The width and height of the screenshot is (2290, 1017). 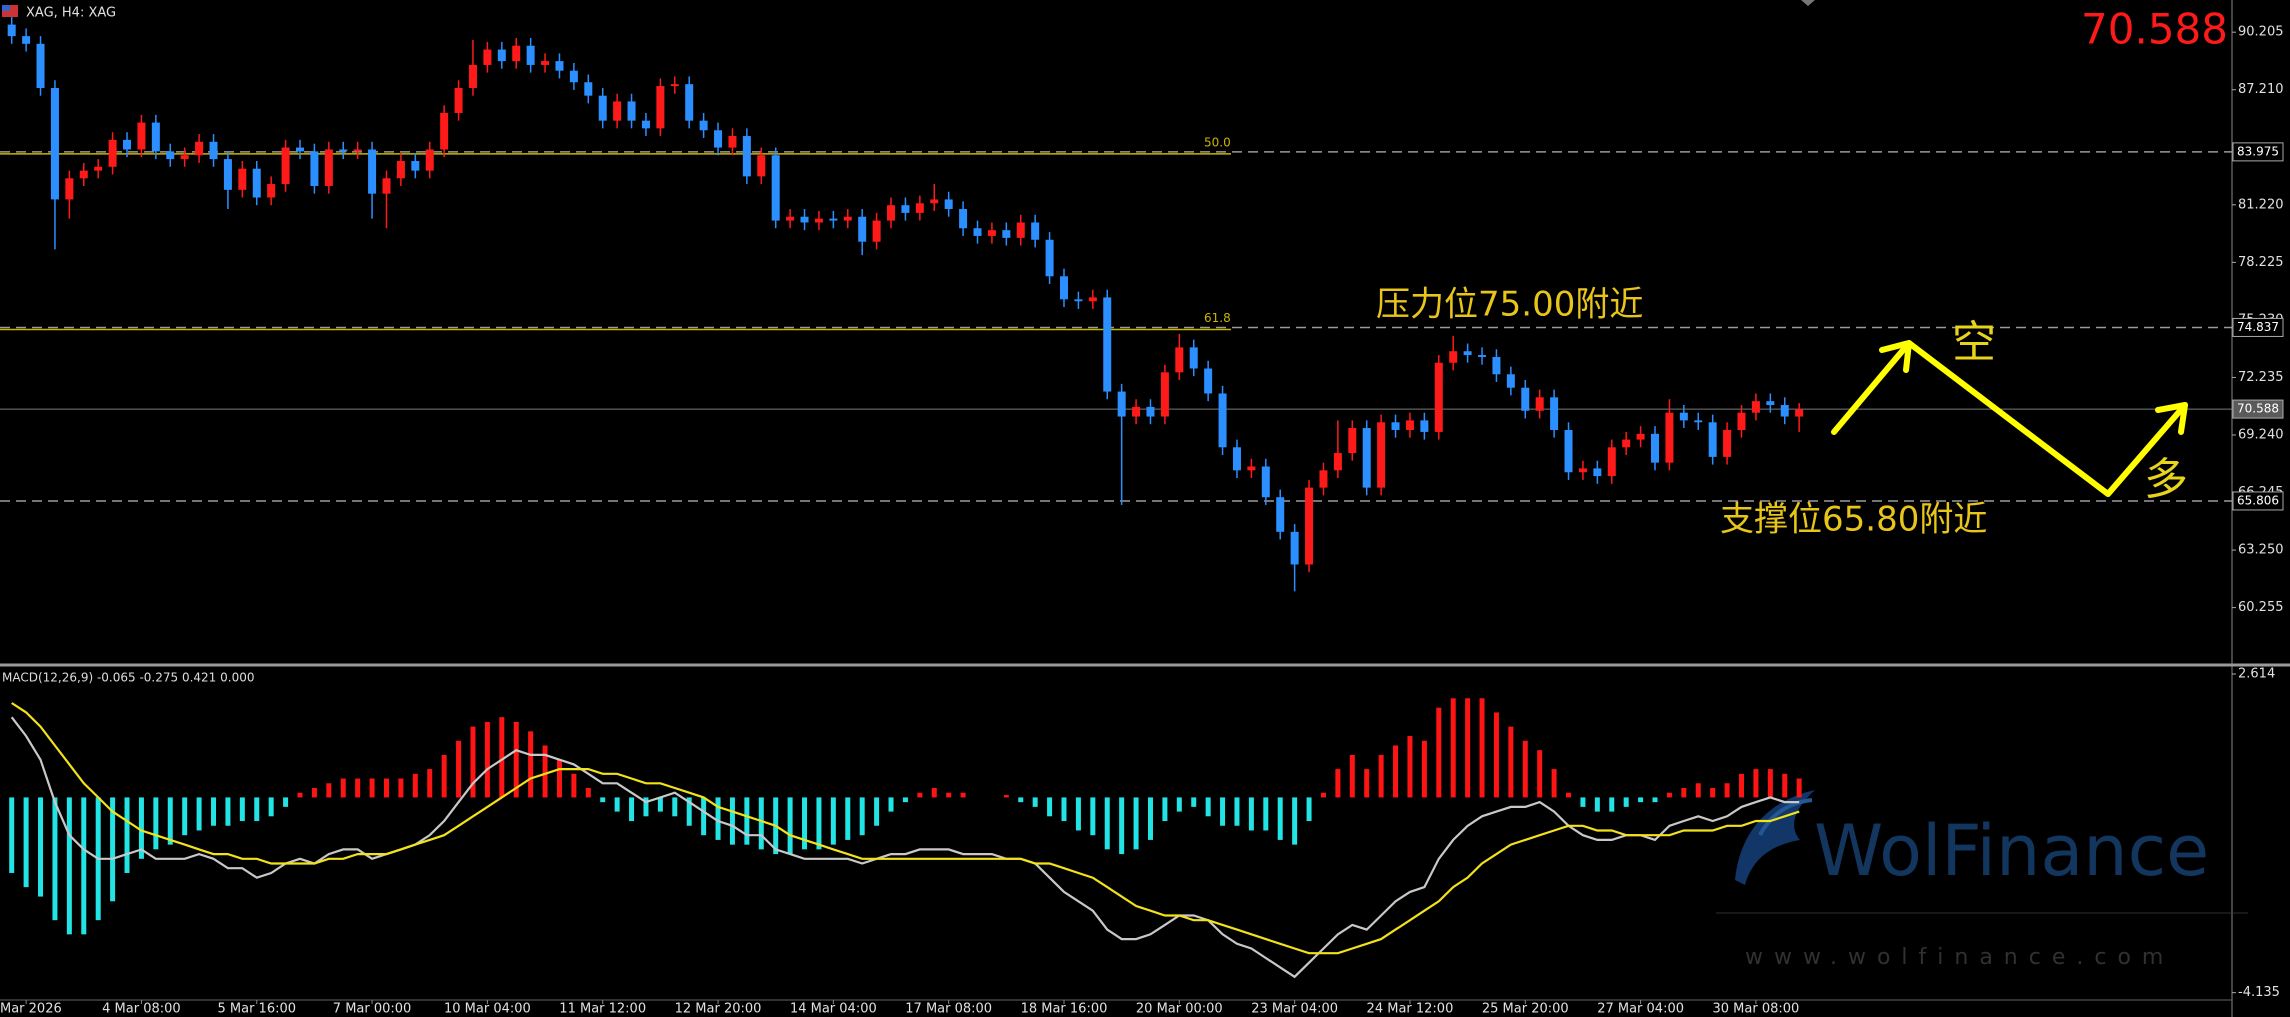 What do you see at coordinates (1785, 817) in the screenshot?
I see `watermark-logo-stroke` at bounding box center [1785, 817].